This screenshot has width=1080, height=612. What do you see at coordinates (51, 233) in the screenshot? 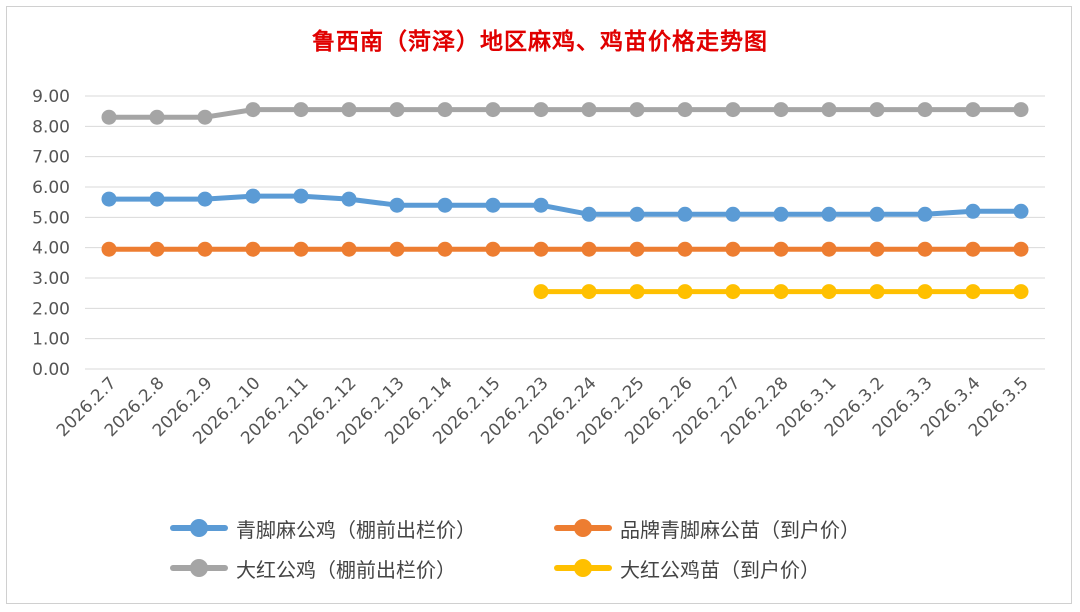
I see `y-axis-ticks: 0.00 1.00 2.00 3.00 4.00 5.00 6.00 7.00 8.00 9.00` at bounding box center [51, 233].